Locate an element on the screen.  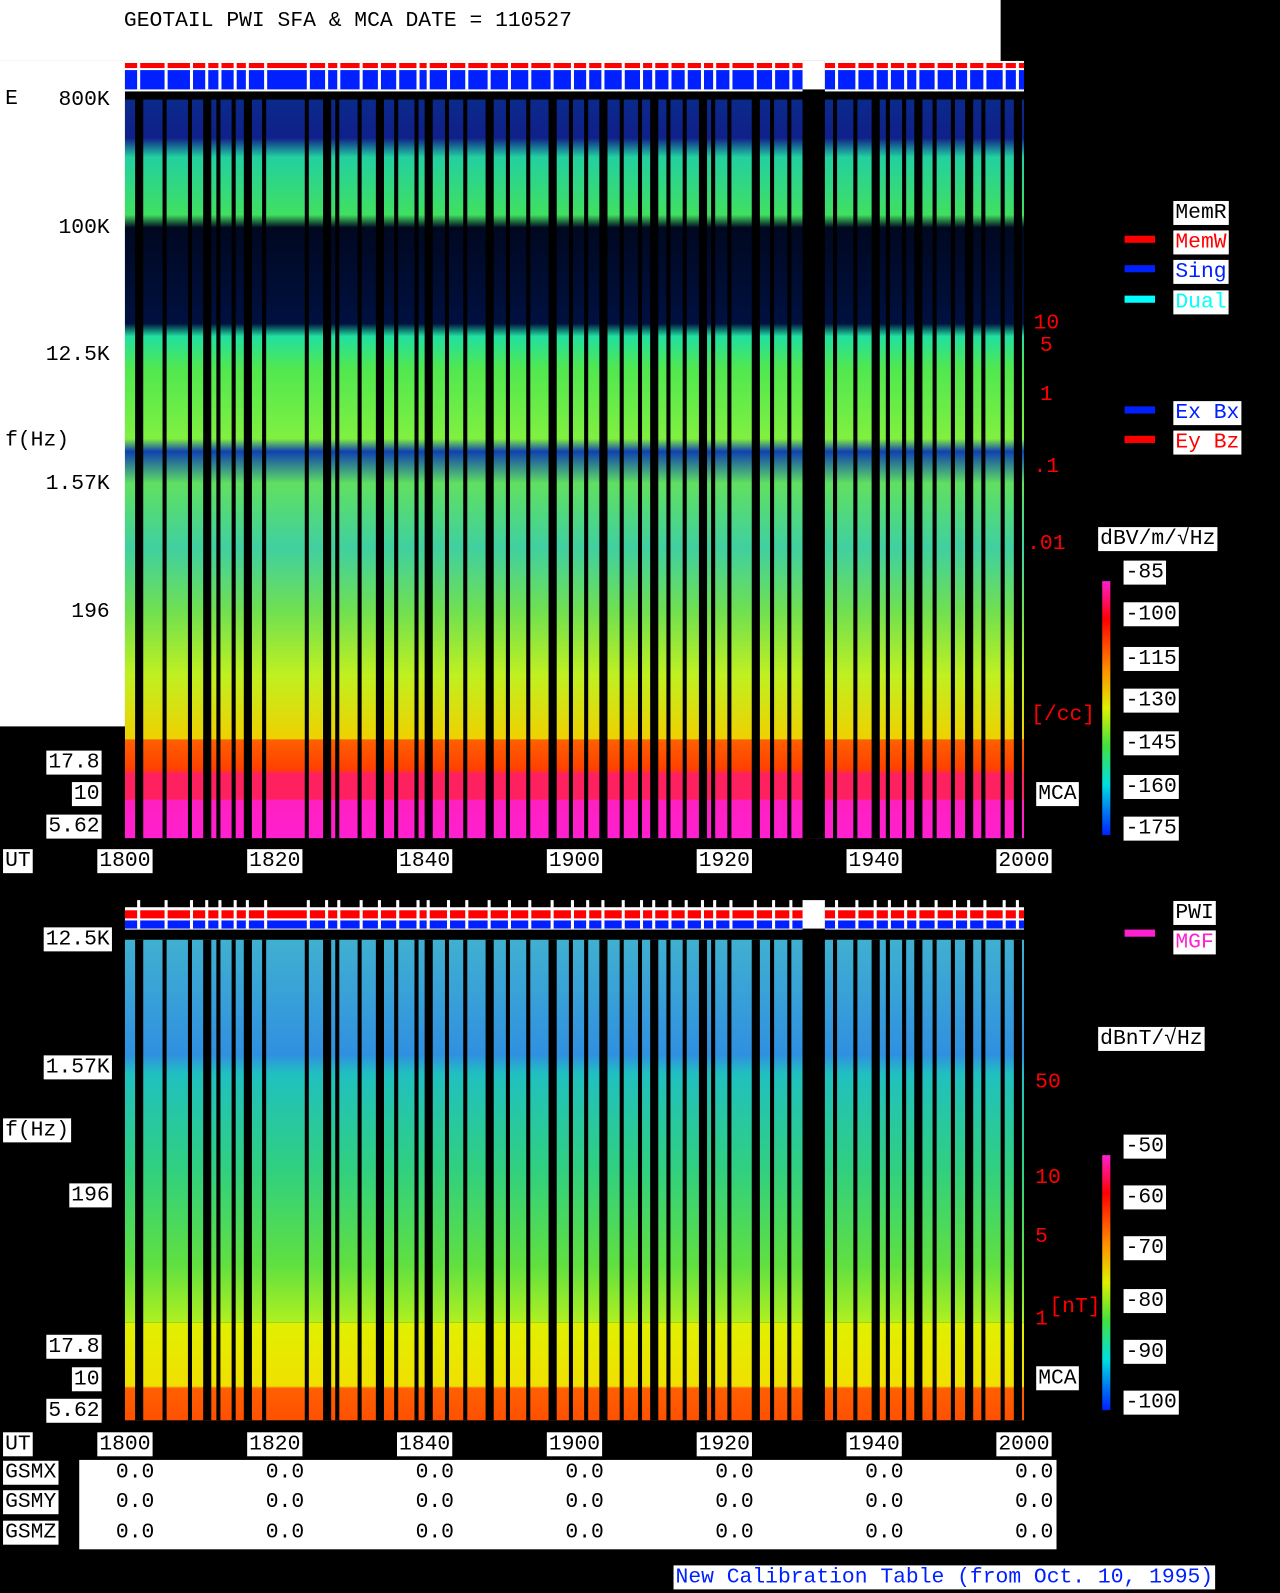
label: -175 is located at coordinates (1151, 829).